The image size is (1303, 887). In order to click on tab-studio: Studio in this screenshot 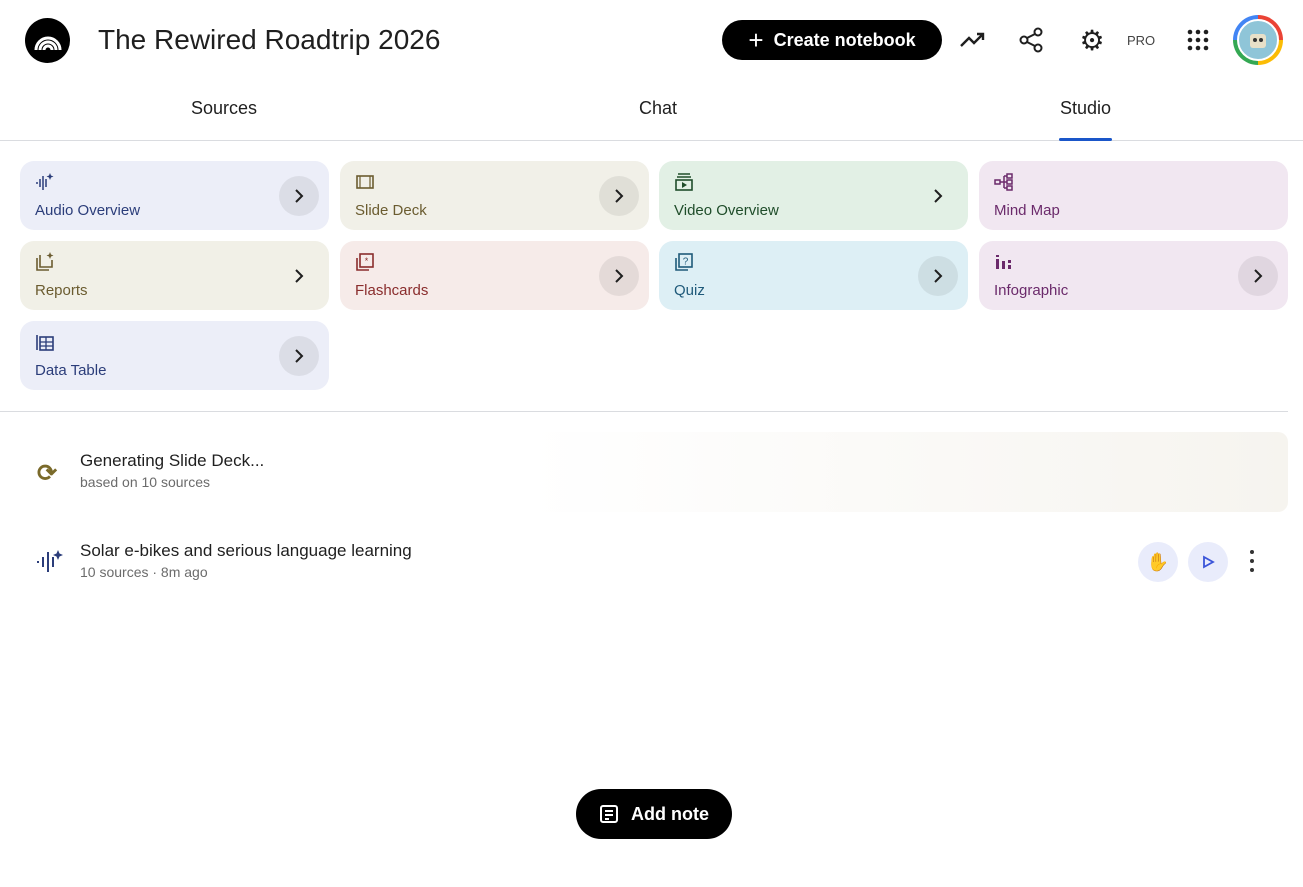, I will do `click(1086, 108)`.